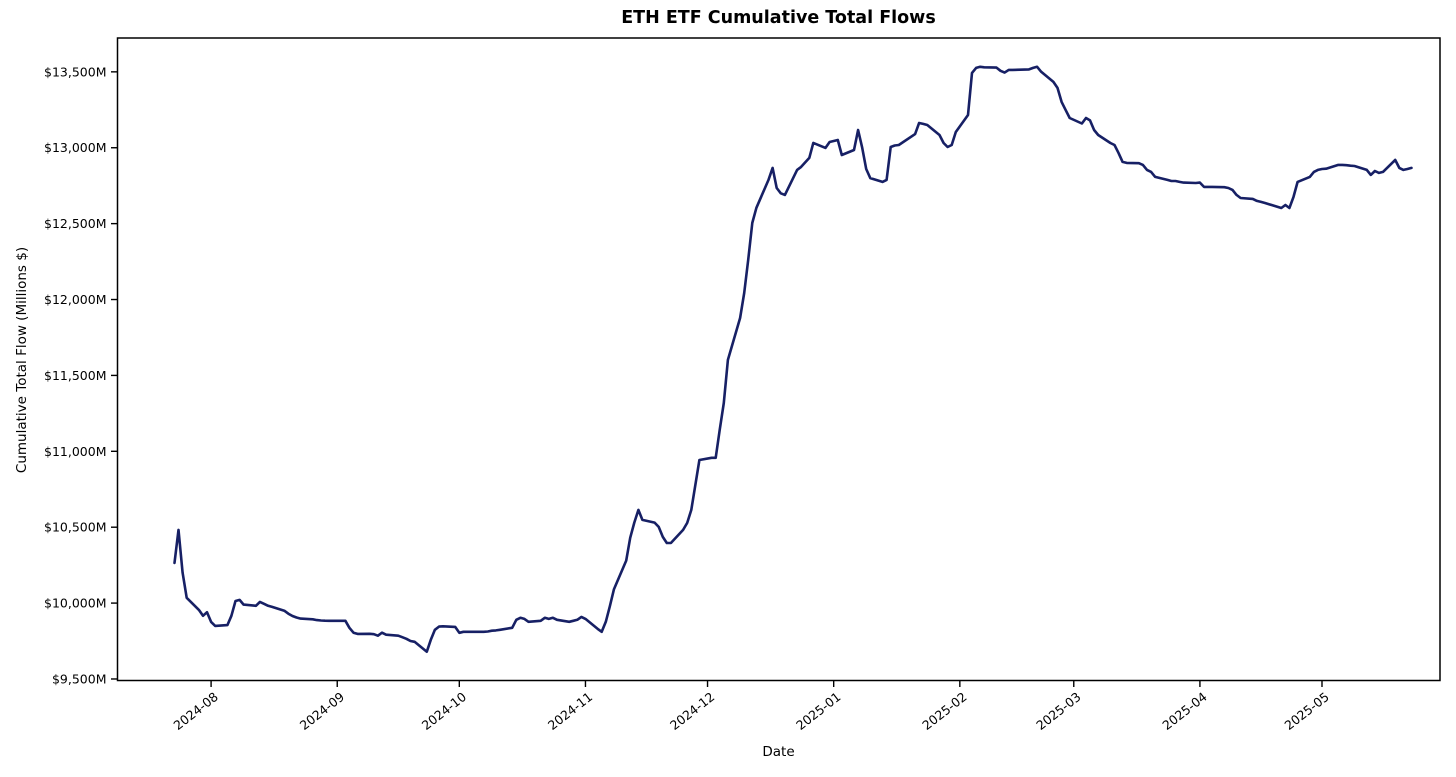  Describe the element at coordinates (692, 711) in the screenshot. I see `x-tick-label: 2024-12` at that location.